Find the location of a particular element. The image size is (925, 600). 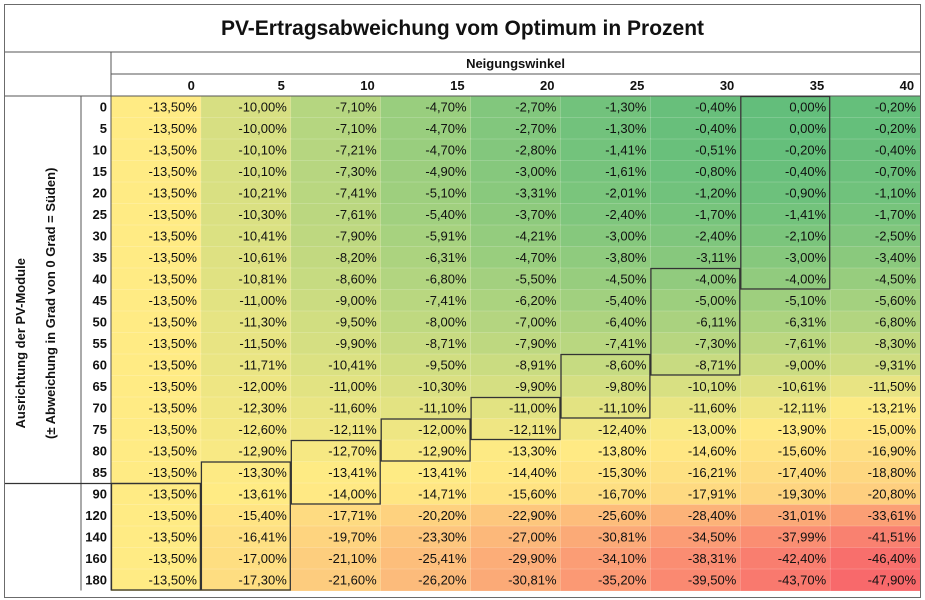

cell-value: -3,70% is located at coordinates (536, 214).